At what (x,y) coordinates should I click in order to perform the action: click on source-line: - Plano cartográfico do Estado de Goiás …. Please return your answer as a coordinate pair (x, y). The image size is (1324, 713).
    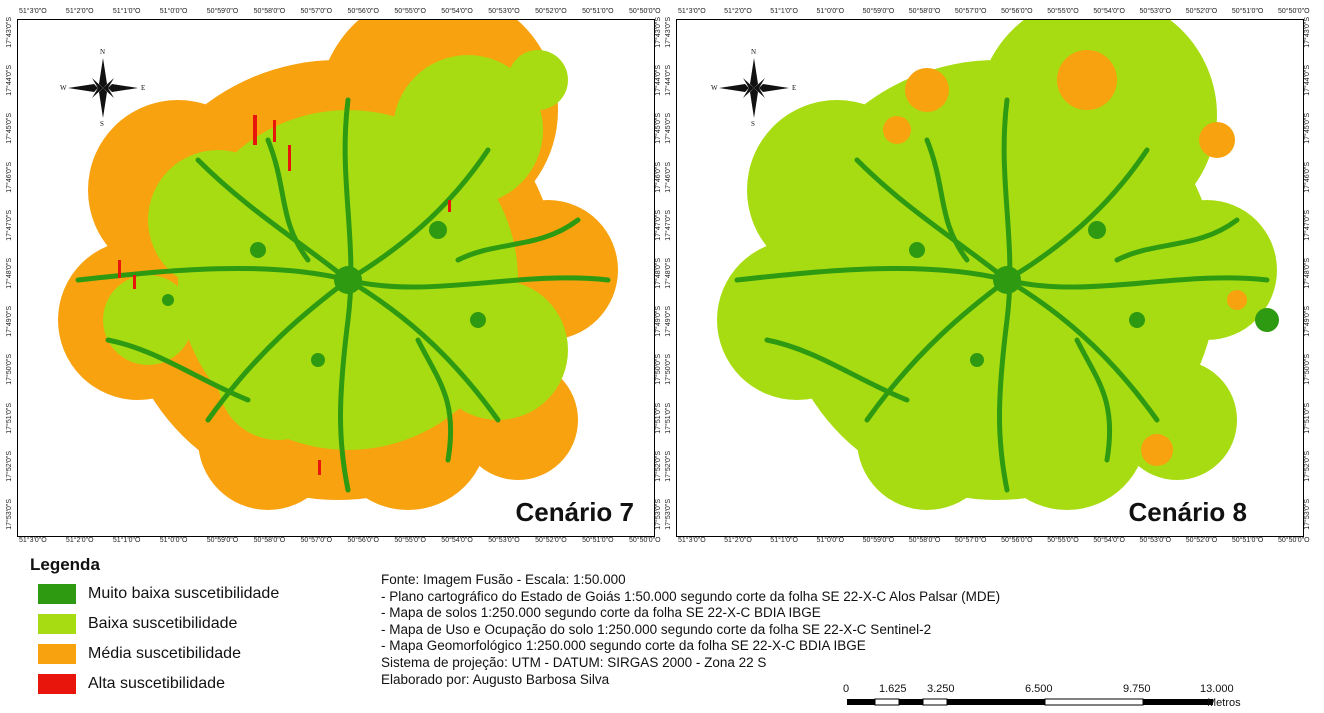
    Looking at the image, I should click on (691, 596).